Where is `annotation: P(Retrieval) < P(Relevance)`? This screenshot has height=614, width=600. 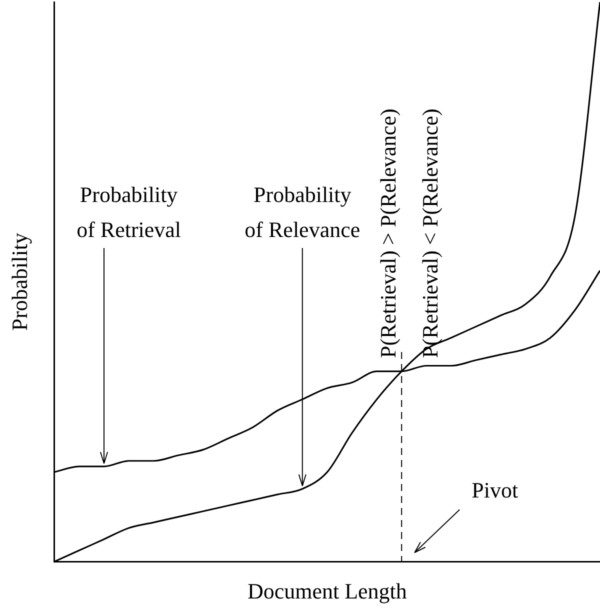
annotation: P(Retrieval) < P(Relevance) is located at coordinates (430, 233).